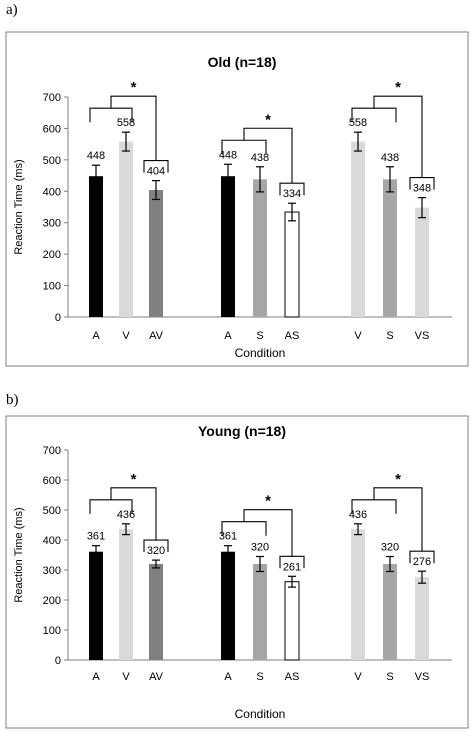 The width and height of the screenshot is (474, 732). Describe the element at coordinates (12, 10) in the screenshot. I see `panel-a-letter: a)` at that location.